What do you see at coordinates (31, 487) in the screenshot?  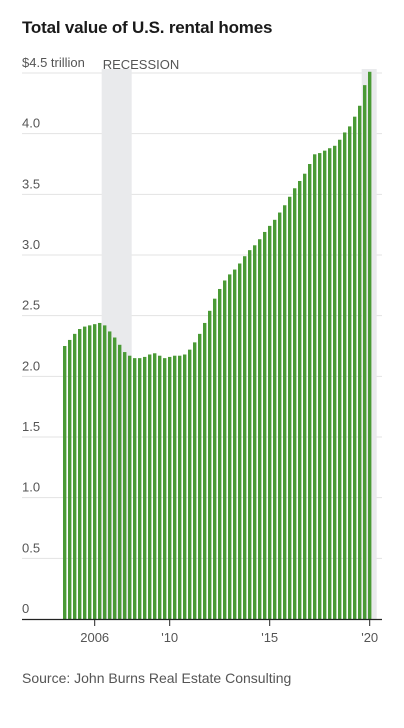 I see `y-tick-label: 1.0` at bounding box center [31, 487].